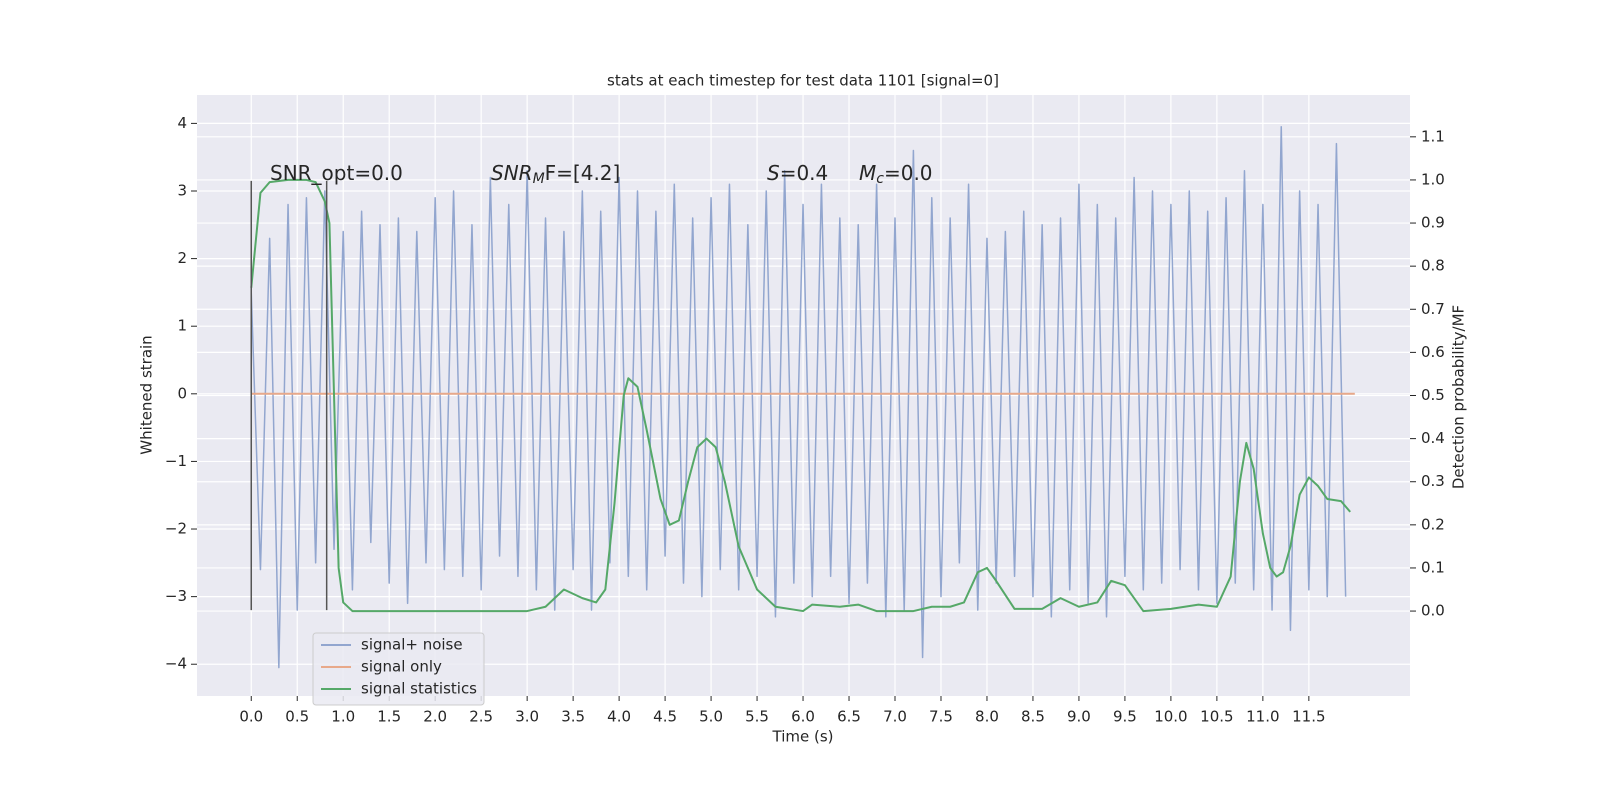 Image resolution: width=1600 pixels, height=800 pixels. Describe the element at coordinates (1459, 397) in the screenshot. I see `y2-axis-label: Detection probability/MF` at that location.